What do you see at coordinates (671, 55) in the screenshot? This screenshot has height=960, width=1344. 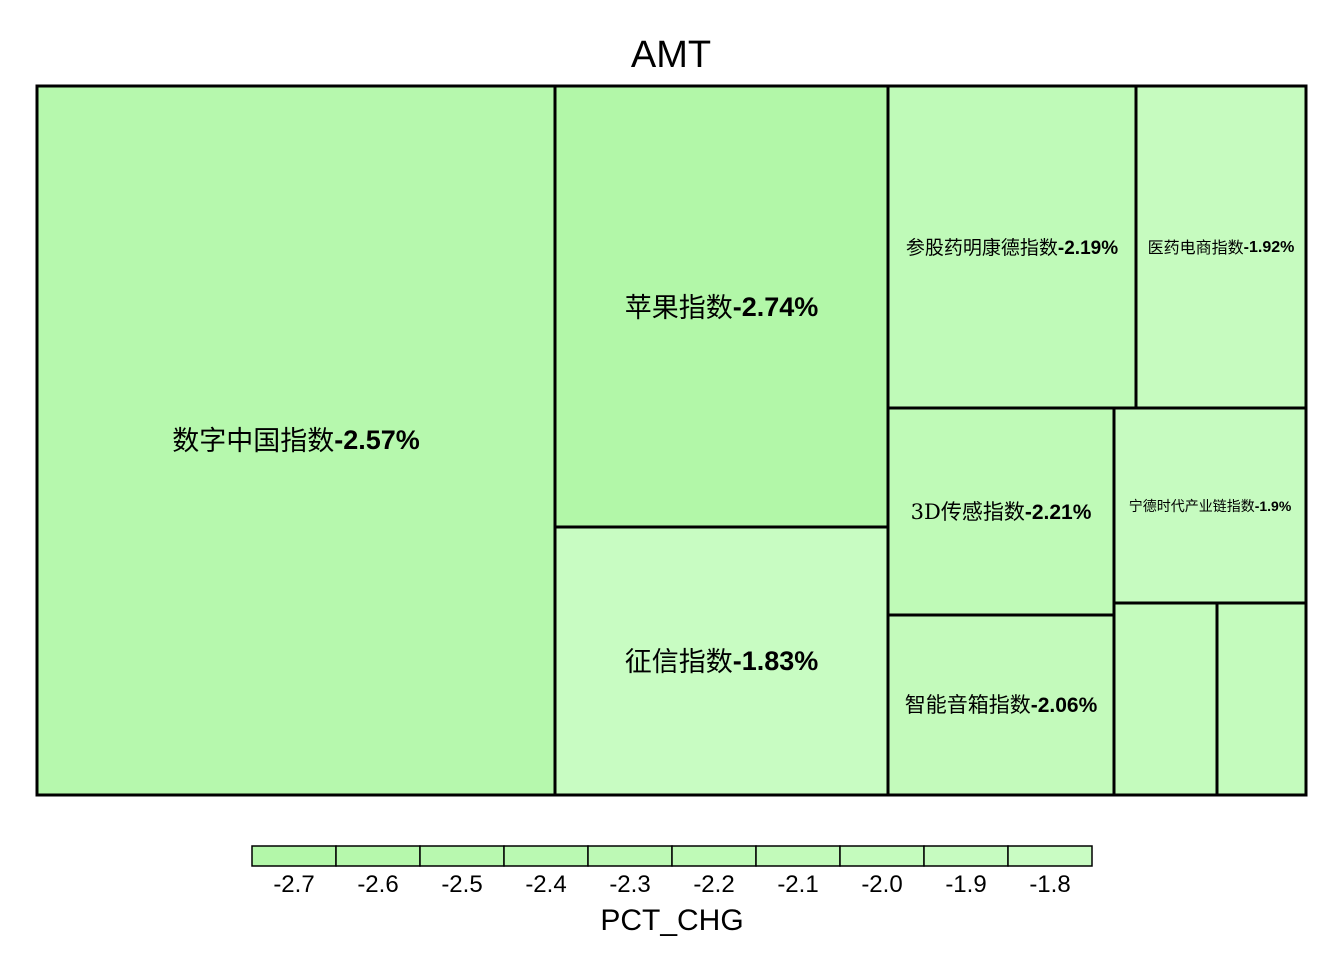 I see `chart-title: AMT` at bounding box center [671, 55].